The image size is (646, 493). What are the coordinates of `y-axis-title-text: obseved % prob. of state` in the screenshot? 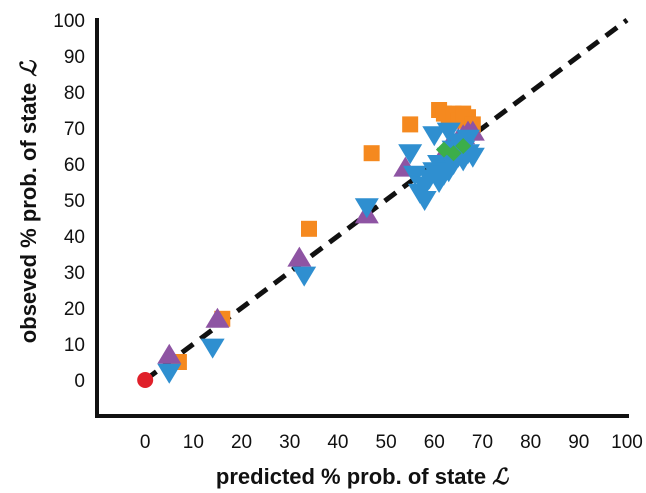 It's located at (28, 213).